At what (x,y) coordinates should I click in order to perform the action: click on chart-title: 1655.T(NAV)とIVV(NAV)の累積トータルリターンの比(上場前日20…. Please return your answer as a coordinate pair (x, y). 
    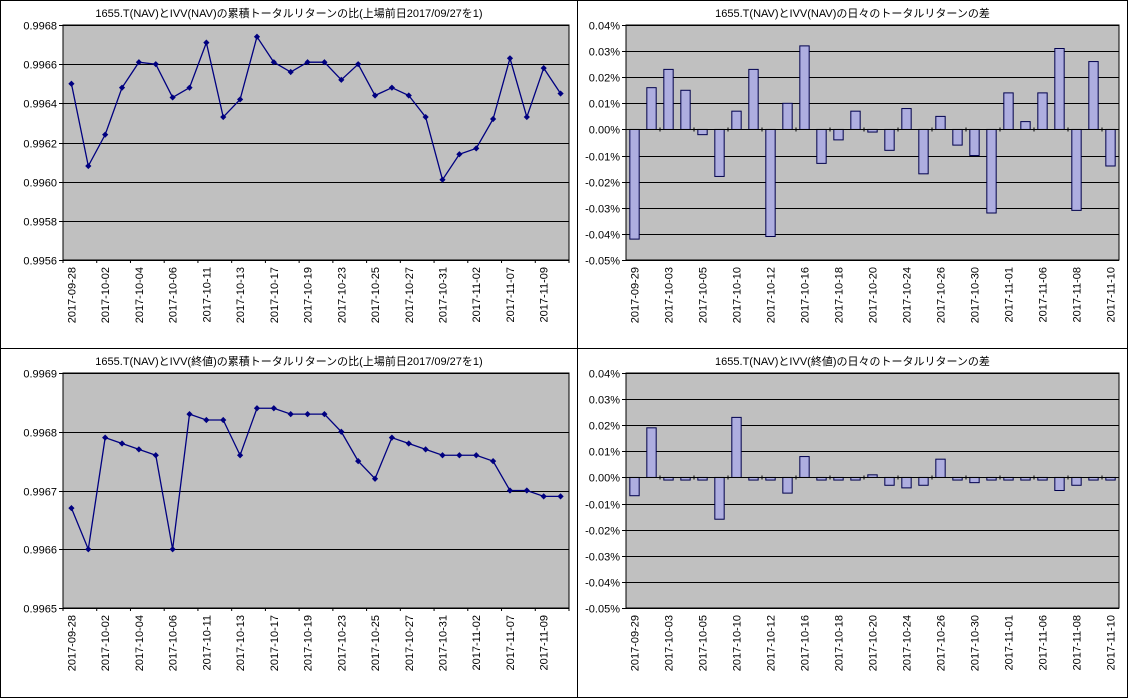
    Looking at the image, I should click on (289, 14).